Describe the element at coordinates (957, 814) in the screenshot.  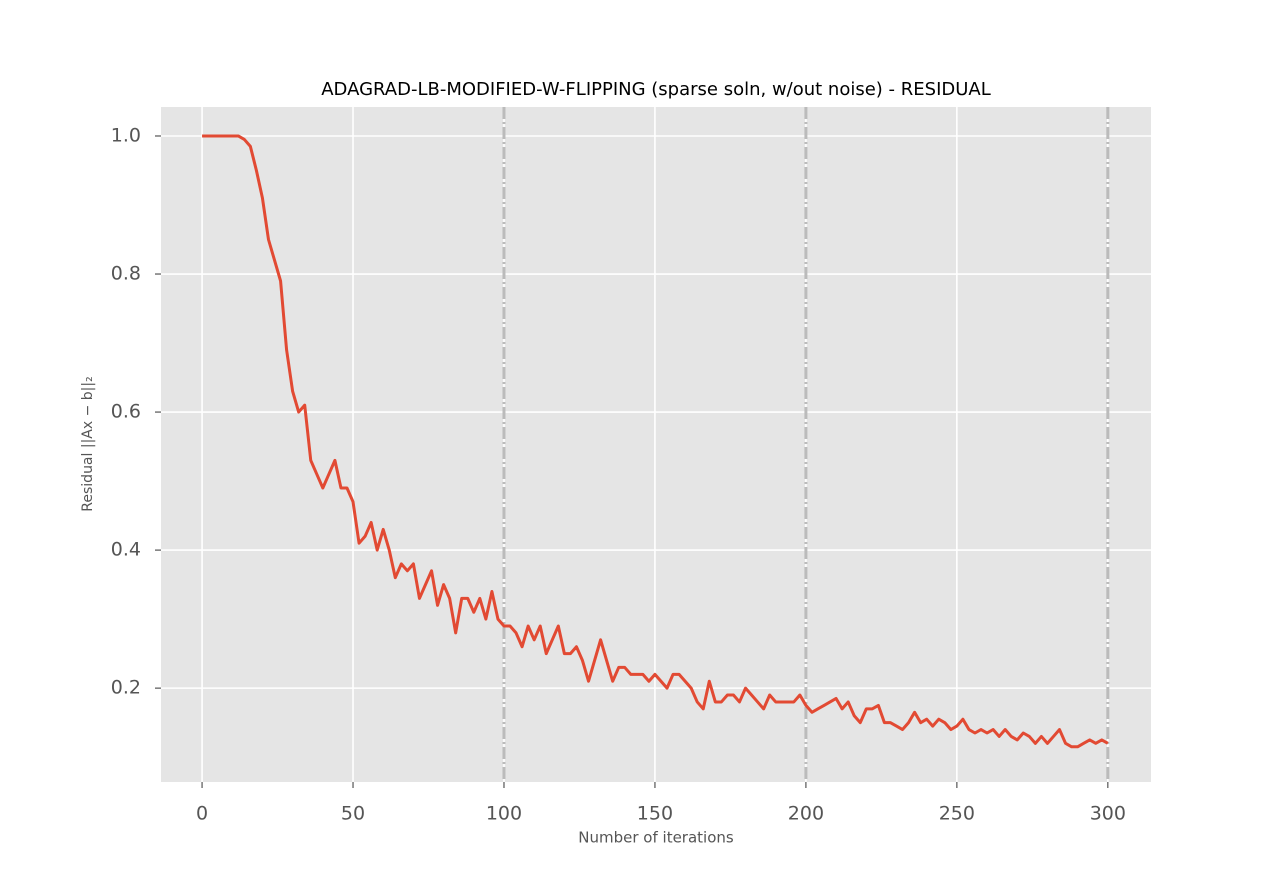
I see `x-tick-label: 250` at that location.